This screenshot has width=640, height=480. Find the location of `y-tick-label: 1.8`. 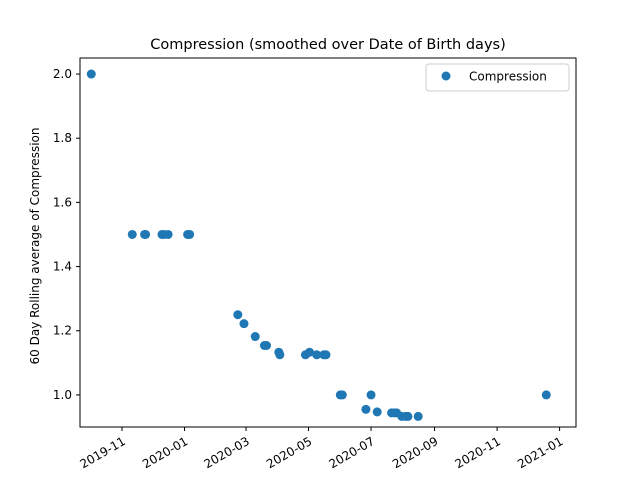

y-tick-label: 1.8 is located at coordinates (62, 138).